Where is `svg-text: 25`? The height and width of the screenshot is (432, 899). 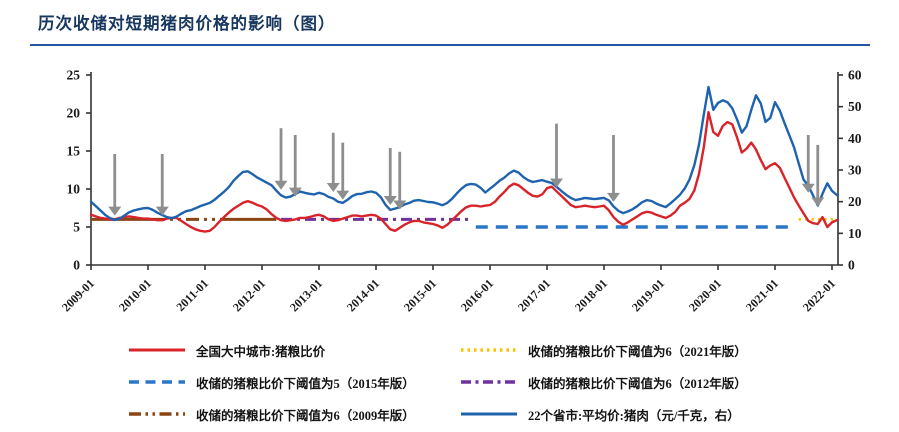
svg-text: 25 is located at coordinates (74, 75).